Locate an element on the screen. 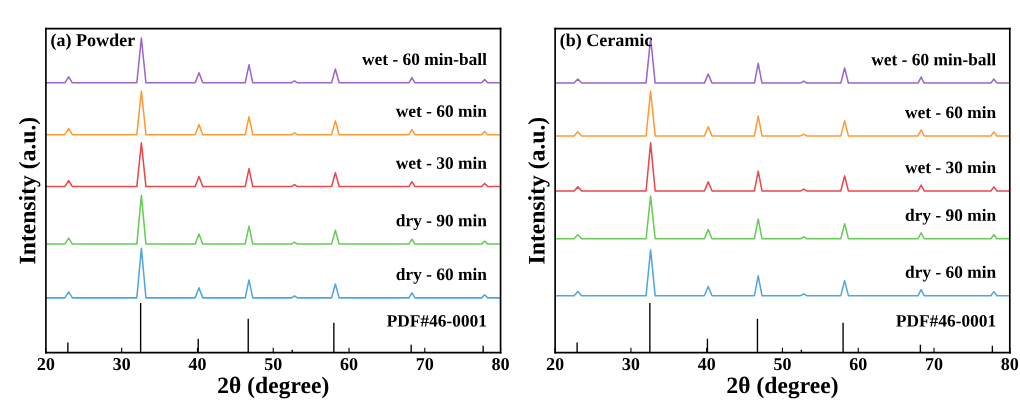 The image size is (1020, 410). chart-title: (a) Powder is located at coordinates (93, 41).